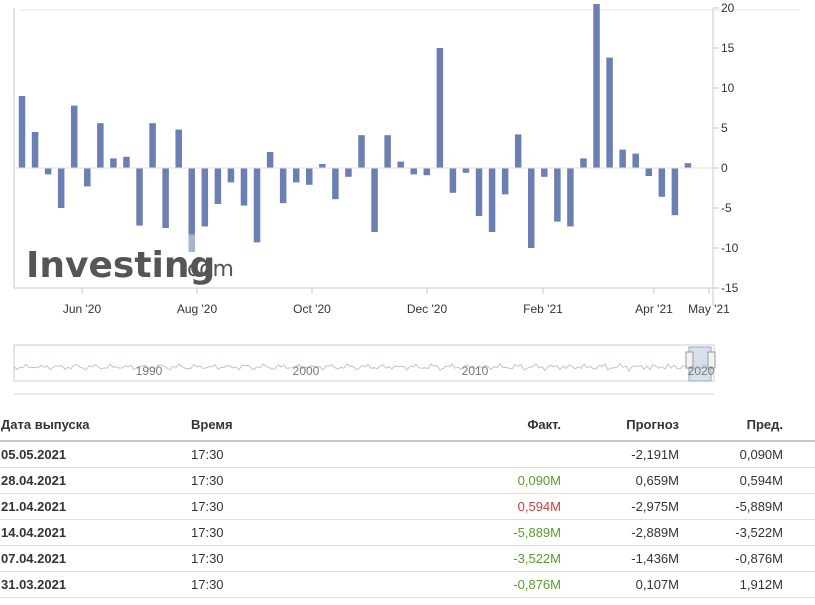  What do you see at coordinates (654, 309) in the screenshot?
I see `x-tick-label: Apr '21` at bounding box center [654, 309].